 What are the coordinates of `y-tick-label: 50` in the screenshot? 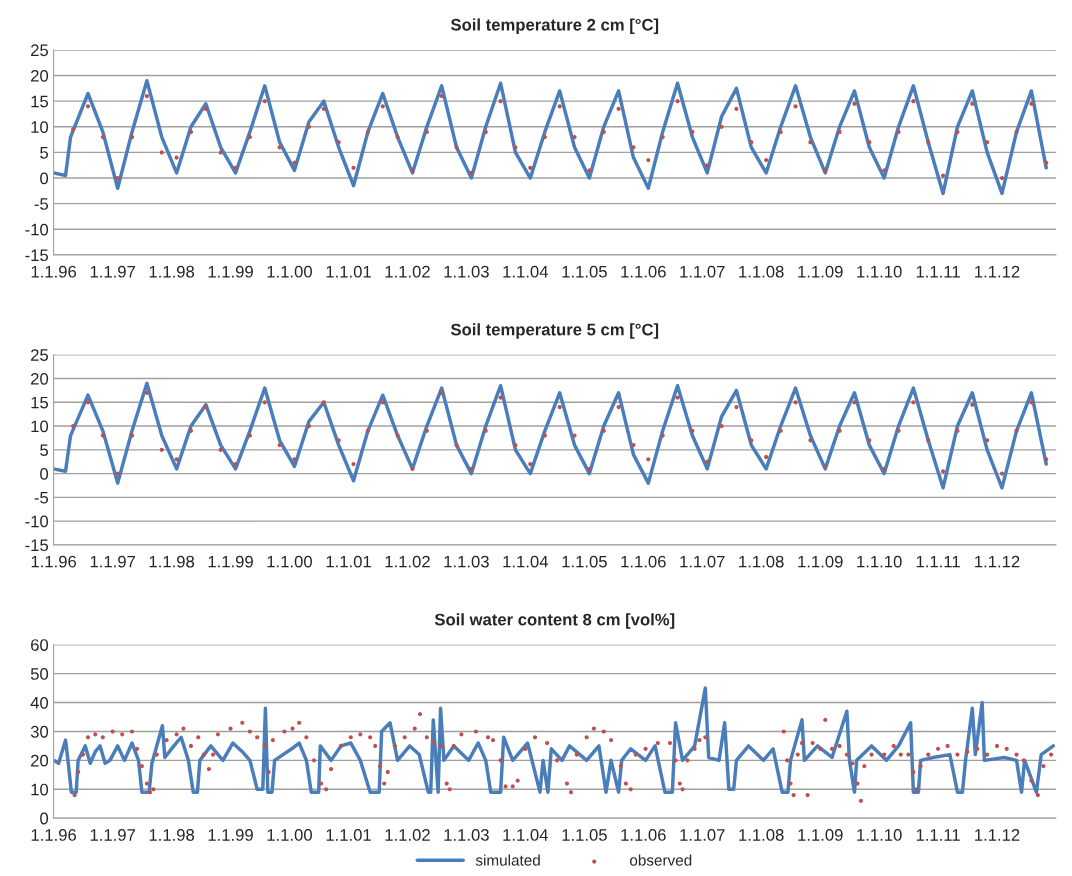 It's located at (39, 674).